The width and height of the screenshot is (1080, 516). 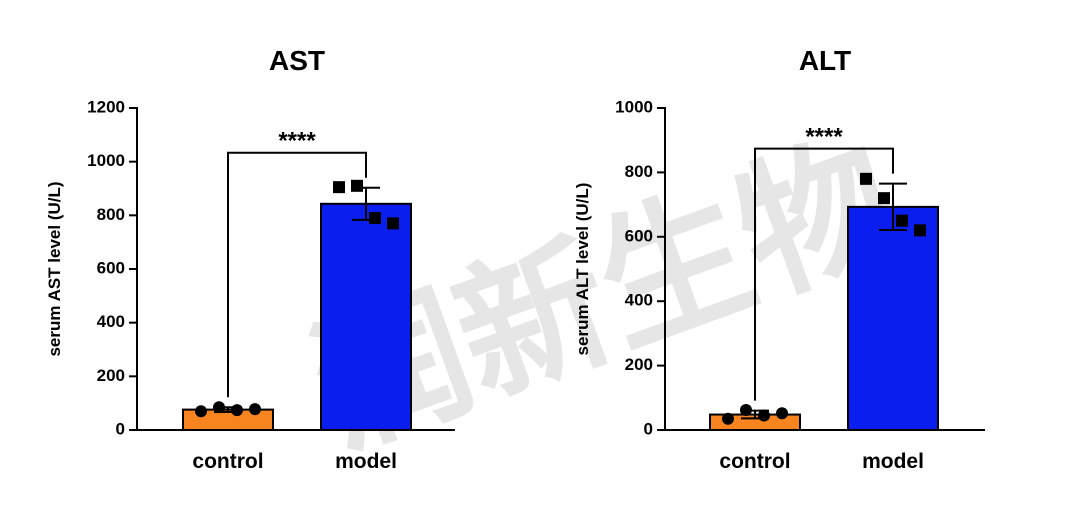 I want to click on y-axis-label: serum ALT level (U/L), so click(x=582, y=269).